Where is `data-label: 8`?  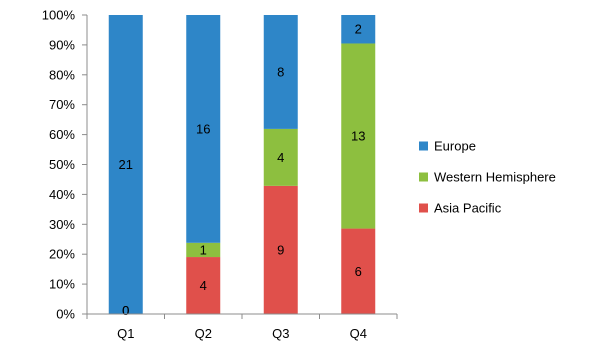 data-label: 8 is located at coordinates (280, 71).